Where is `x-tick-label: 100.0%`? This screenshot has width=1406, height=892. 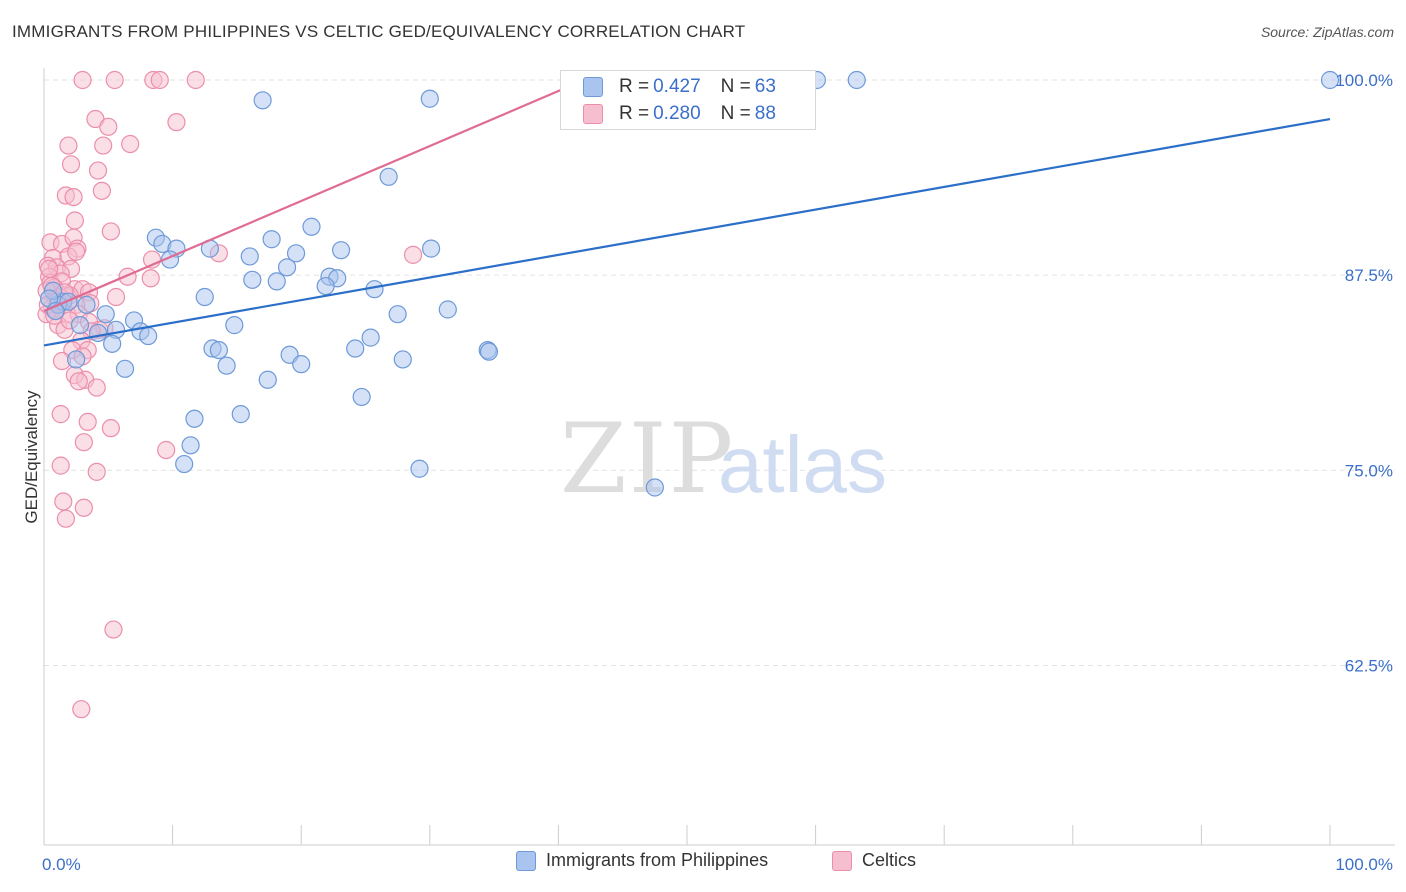
x-tick-label: 100.0% is located at coordinates (1364, 864).